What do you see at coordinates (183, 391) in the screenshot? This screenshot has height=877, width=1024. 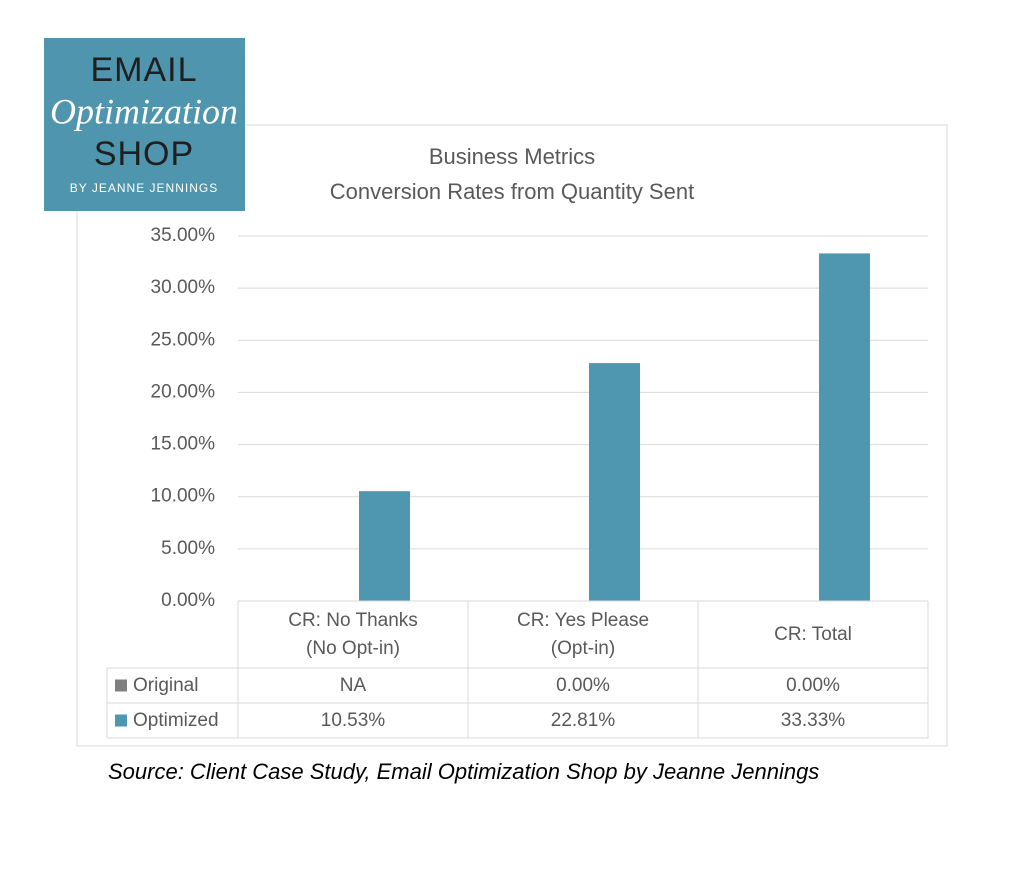 I see `y-tick-label: 20.00%` at bounding box center [183, 391].